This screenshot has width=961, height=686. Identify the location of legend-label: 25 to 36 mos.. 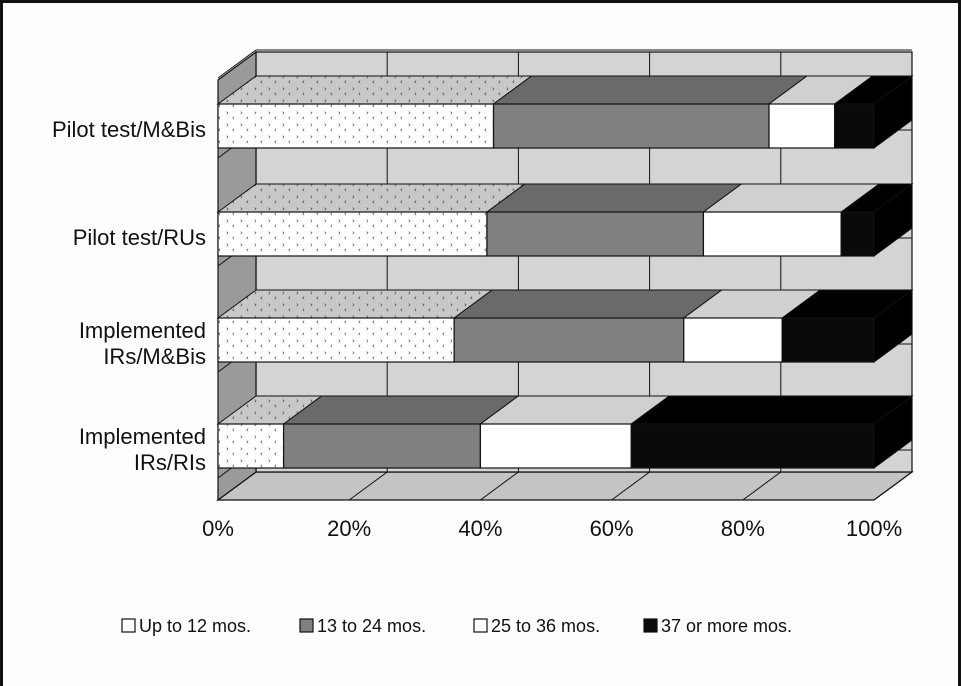
(545, 626).